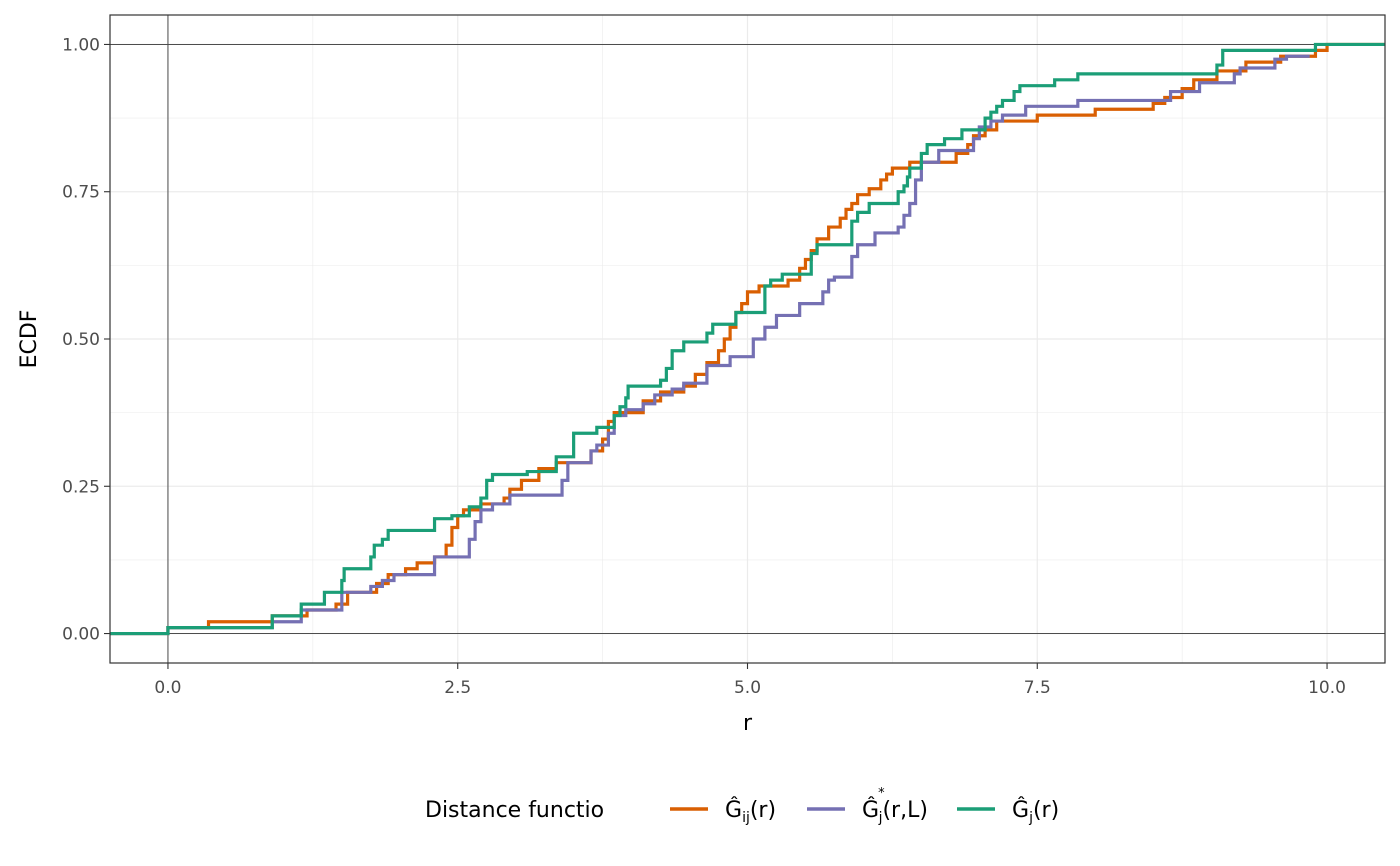 The width and height of the screenshot is (1400, 866). What do you see at coordinates (904, 810) in the screenshot?
I see `legend-label-gj-star-tail: (r,L)` at bounding box center [904, 810].